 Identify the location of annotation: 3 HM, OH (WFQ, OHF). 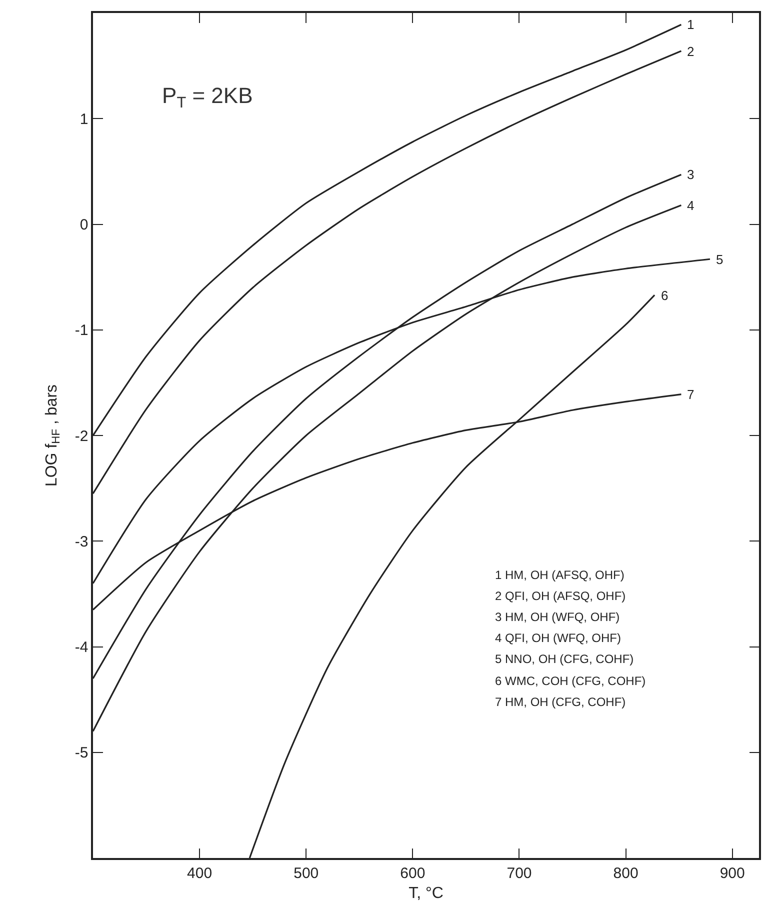
(557, 617).